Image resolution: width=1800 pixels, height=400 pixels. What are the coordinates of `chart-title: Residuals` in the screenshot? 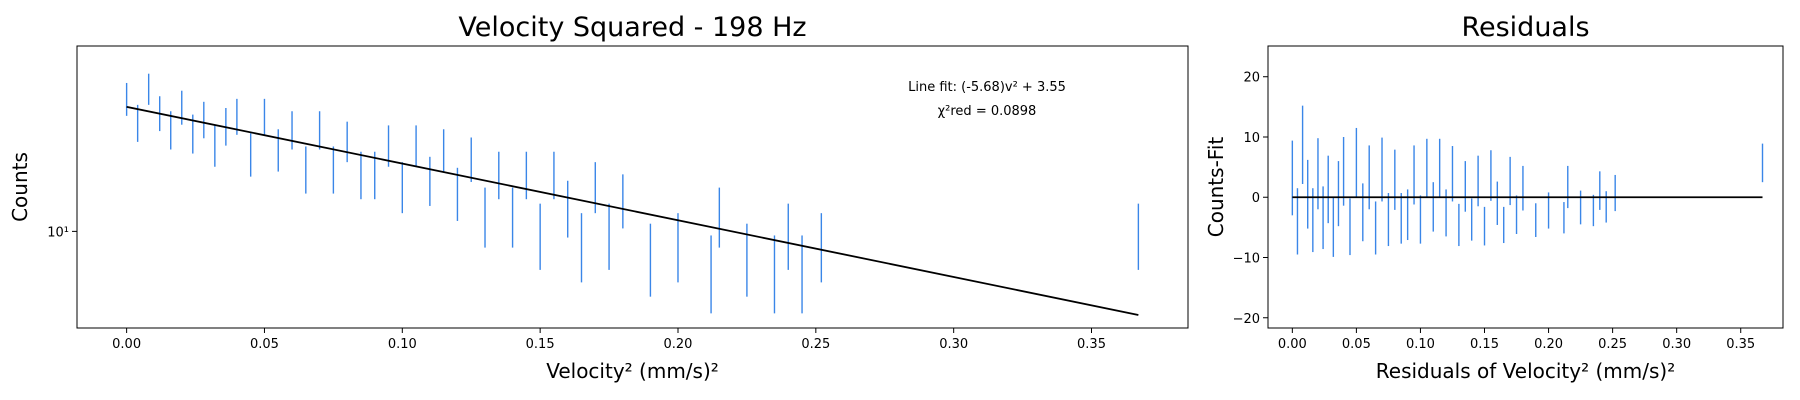 It's located at (1525, 27).